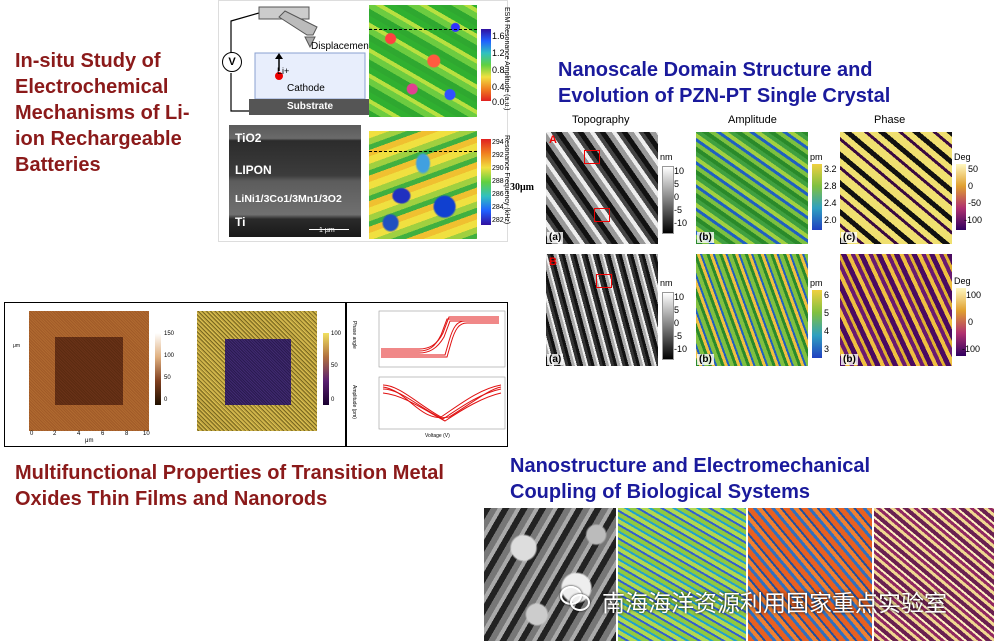 Image resolution: width=994 pixels, height=641 pixels. Describe the element at coordinates (306, 88) in the screenshot. I see `cathode-label: Cathode` at that location.